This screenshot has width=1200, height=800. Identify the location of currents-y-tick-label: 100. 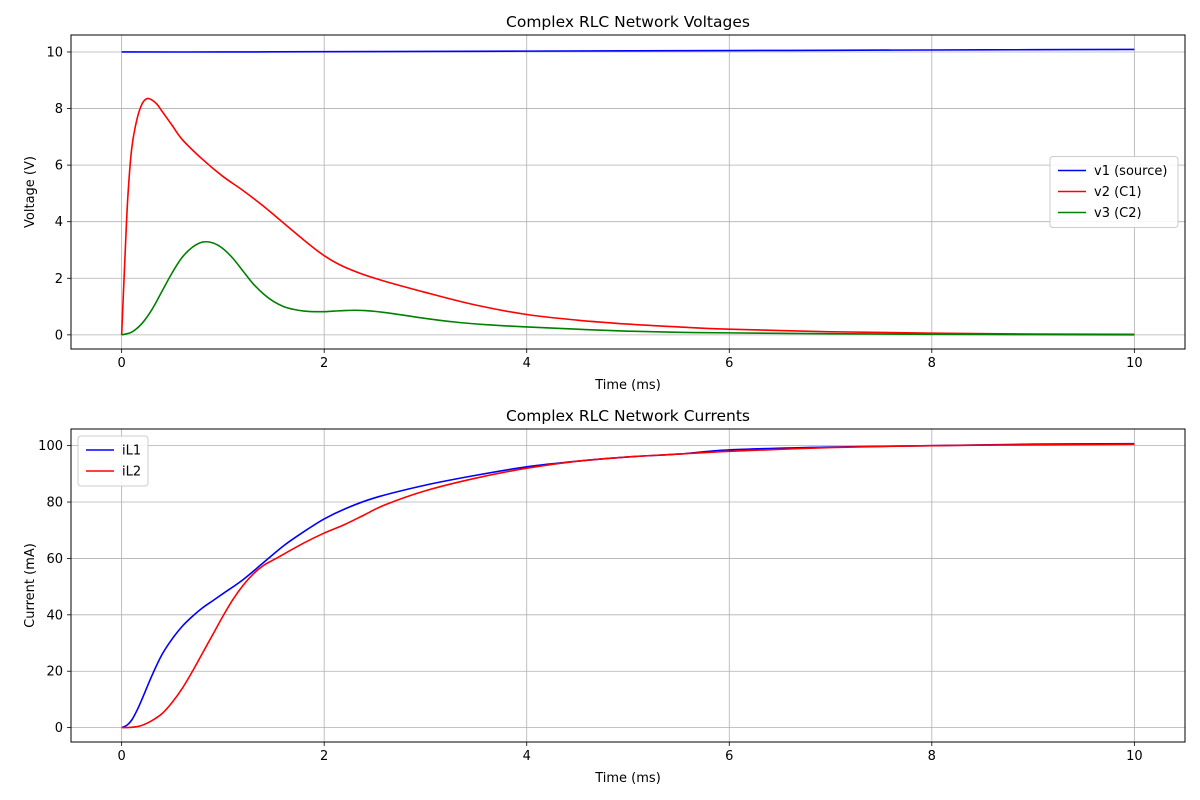
(50, 446).